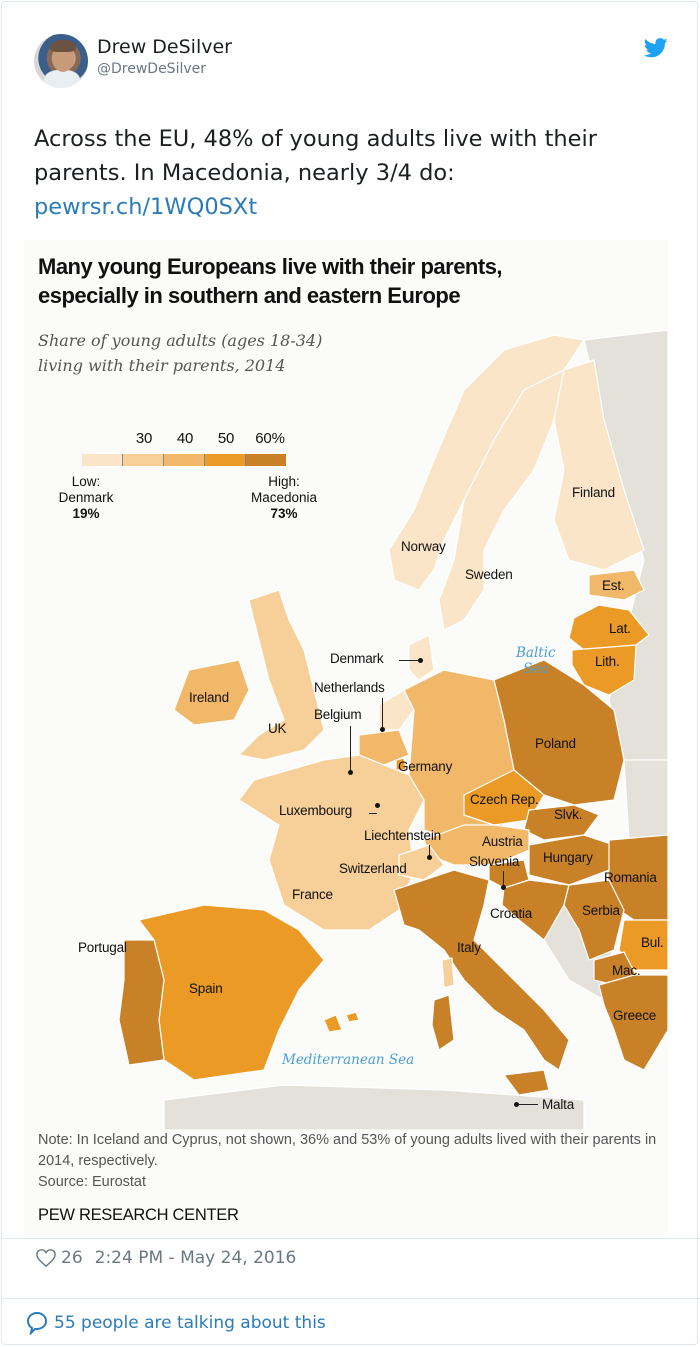 This screenshot has height=1347, width=700. What do you see at coordinates (504, 799) in the screenshot?
I see `label-czech: Czech Rep.` at bounding box center [504, 799].